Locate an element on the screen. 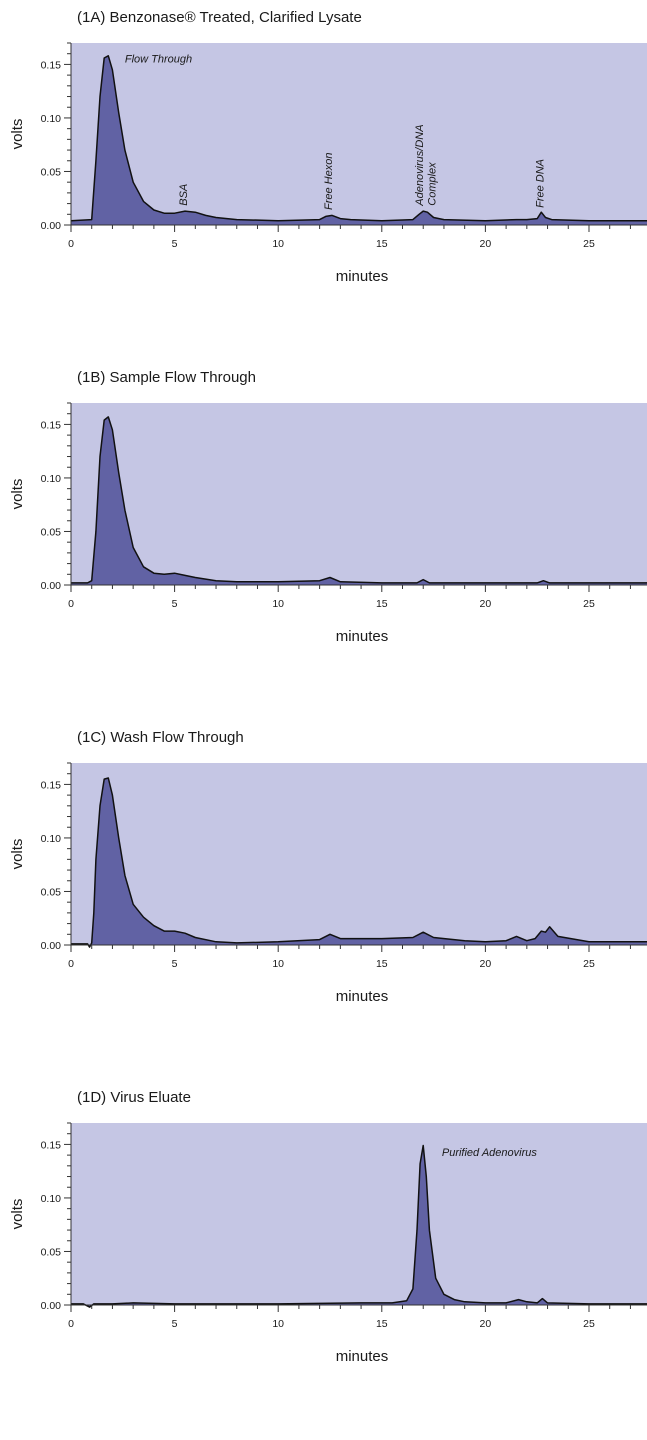 The image size is (647, 1440). peak-annotation: Free Hexon is located at coordinates (329, 181).